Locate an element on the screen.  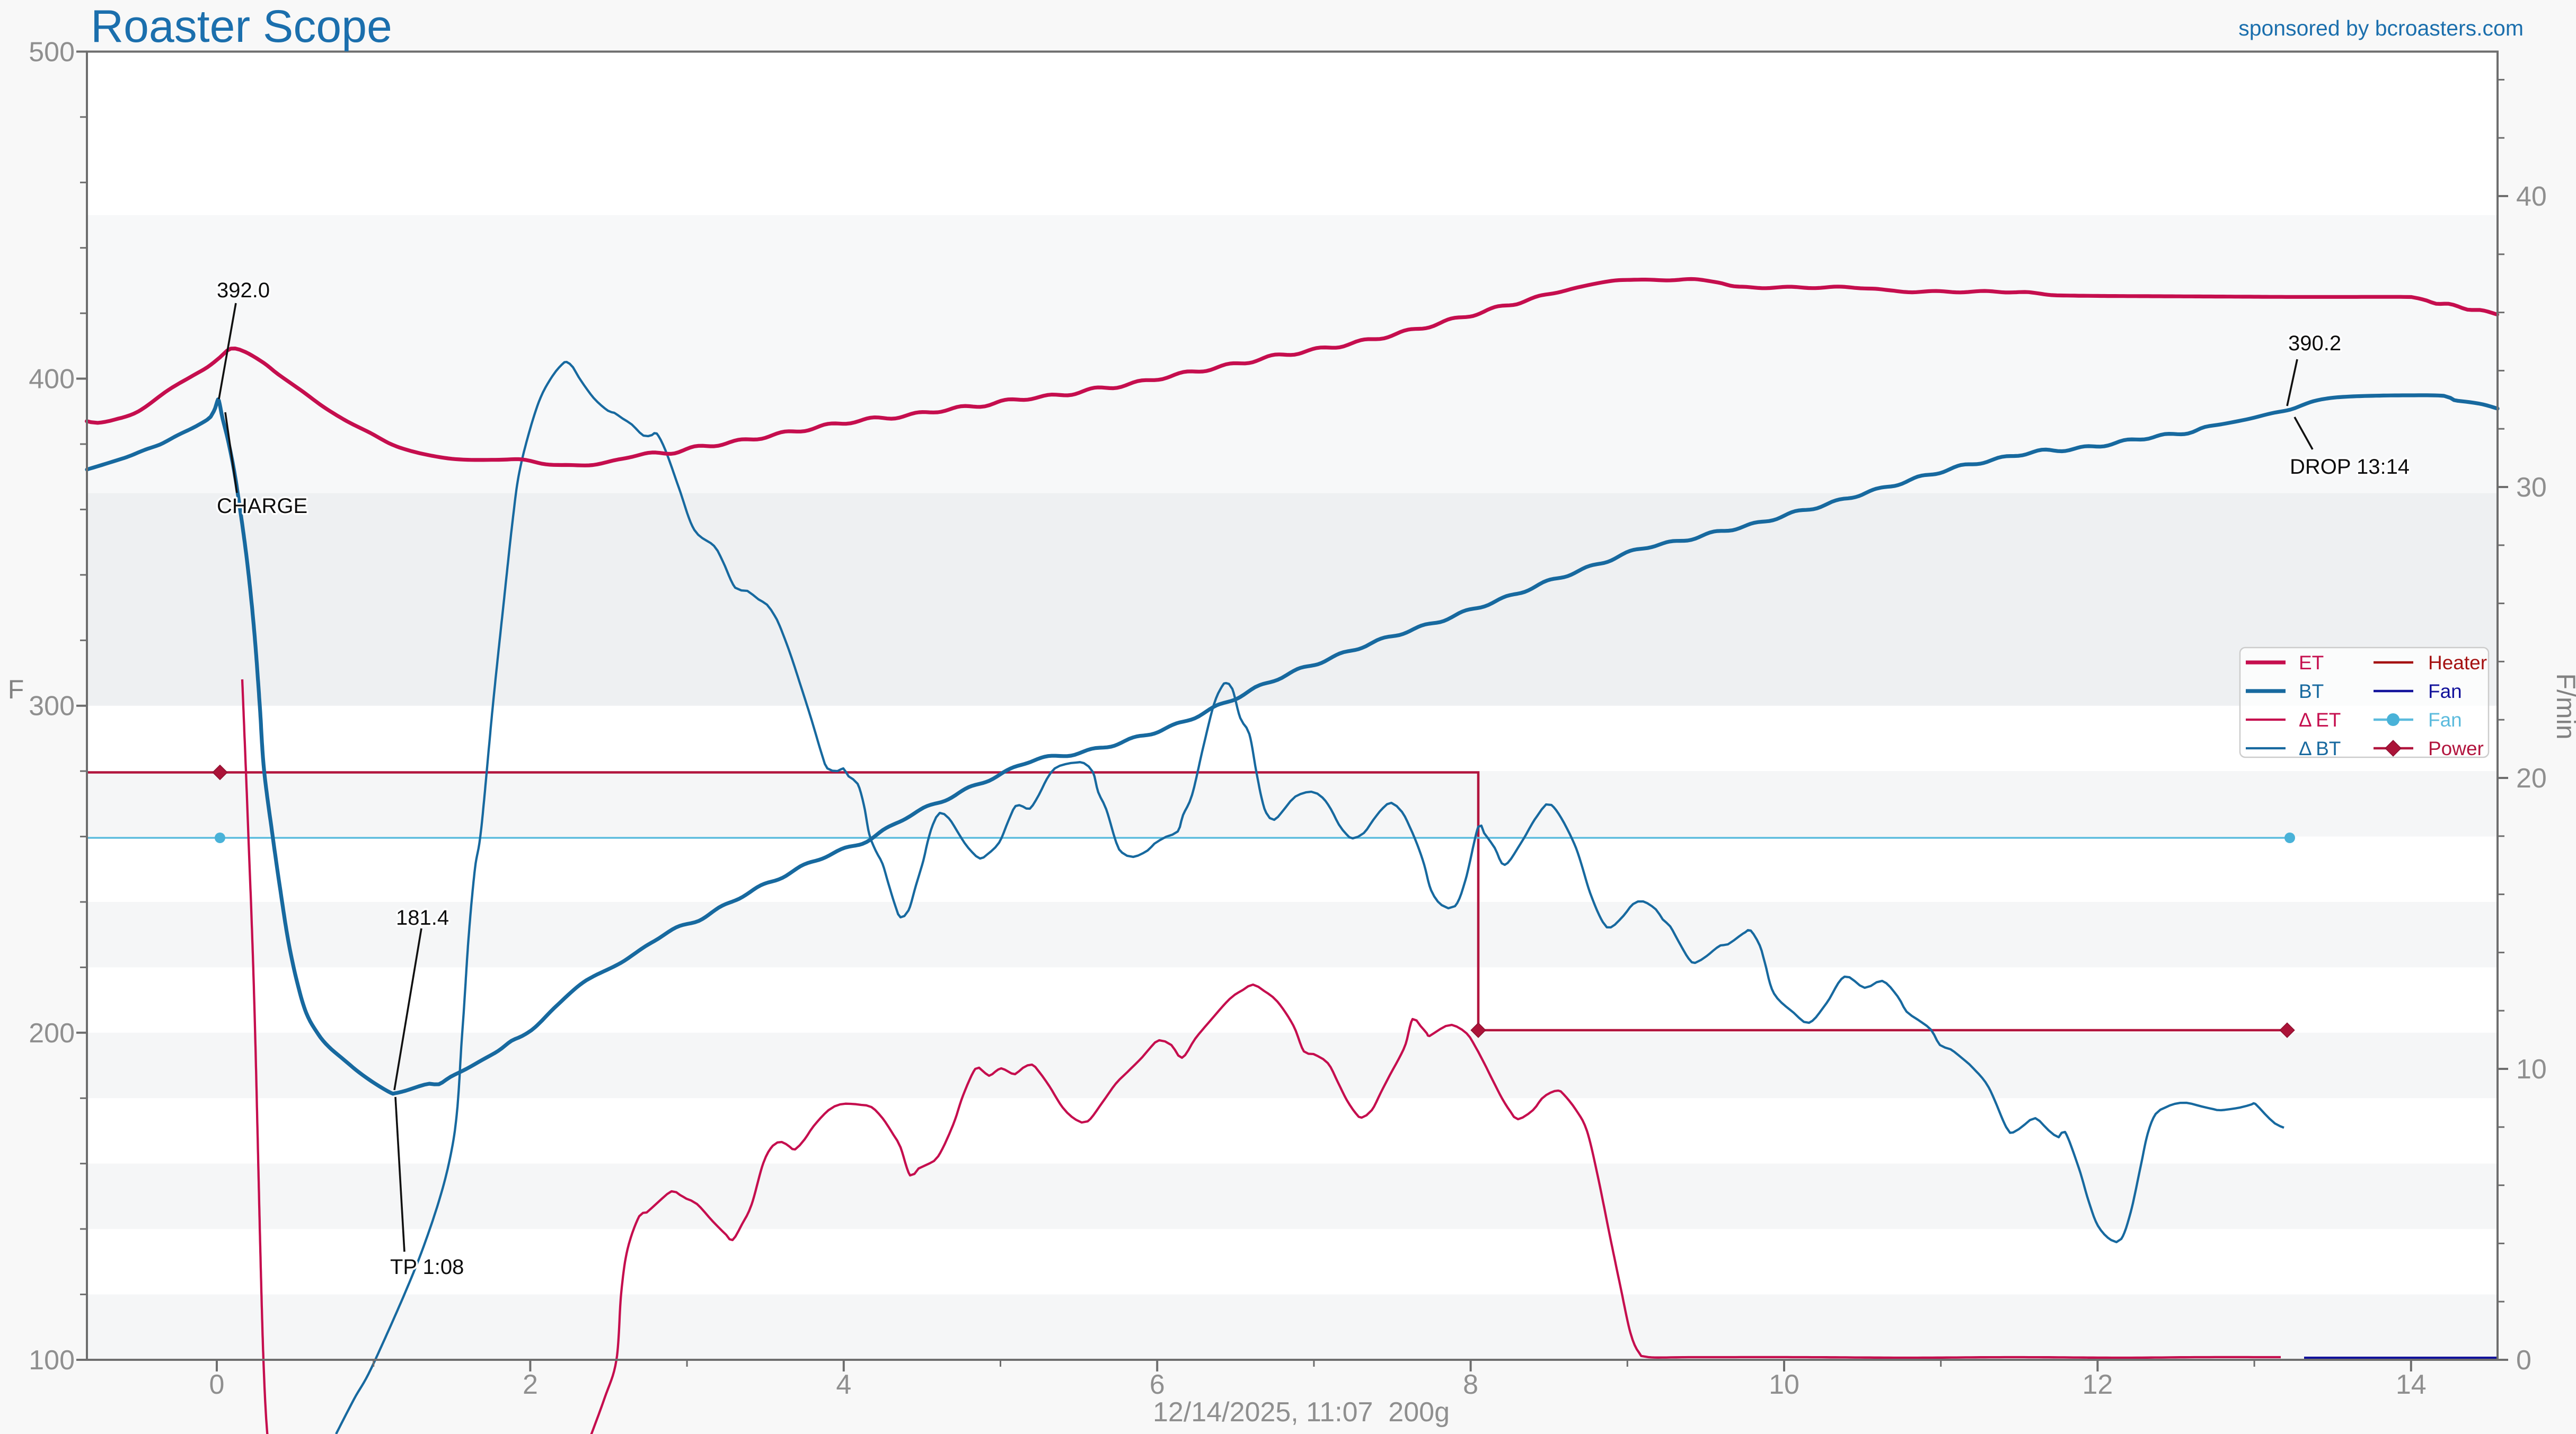
svg-text: 2 is located at coordinates (530, 1385).